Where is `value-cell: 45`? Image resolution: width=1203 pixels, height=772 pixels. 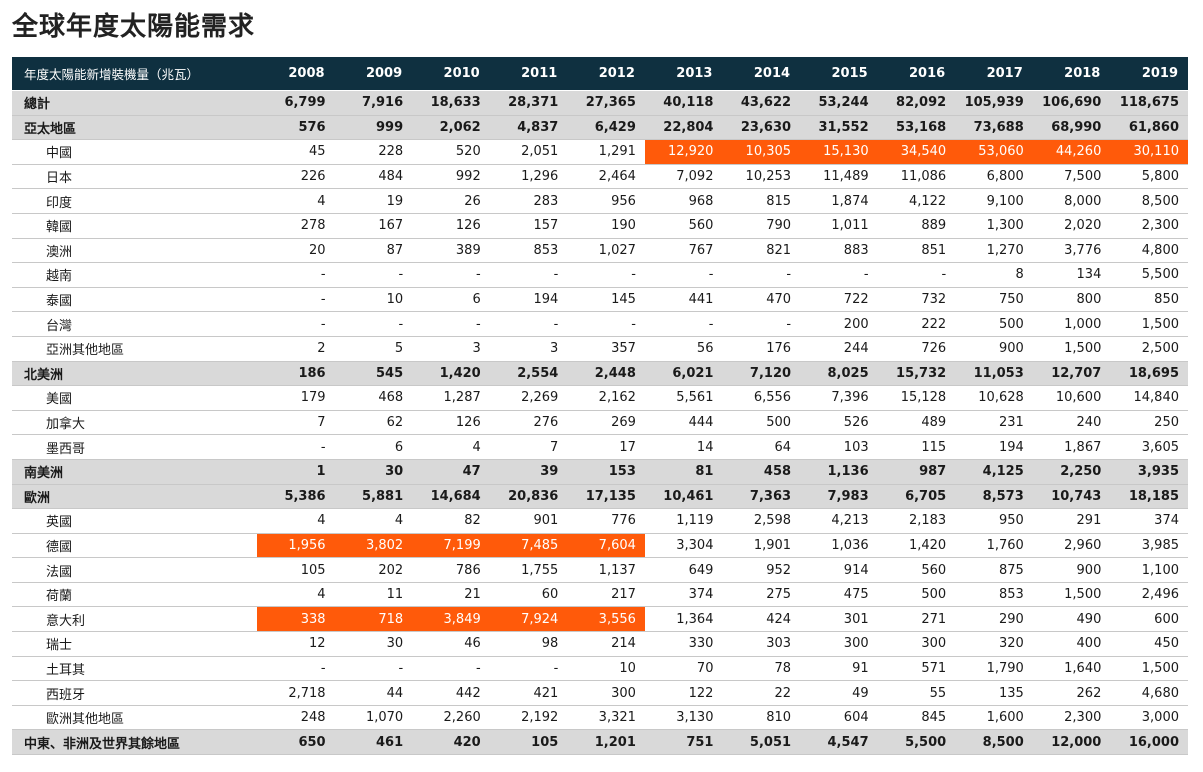 value-cell: 45 is located at coordinates (296, 152).